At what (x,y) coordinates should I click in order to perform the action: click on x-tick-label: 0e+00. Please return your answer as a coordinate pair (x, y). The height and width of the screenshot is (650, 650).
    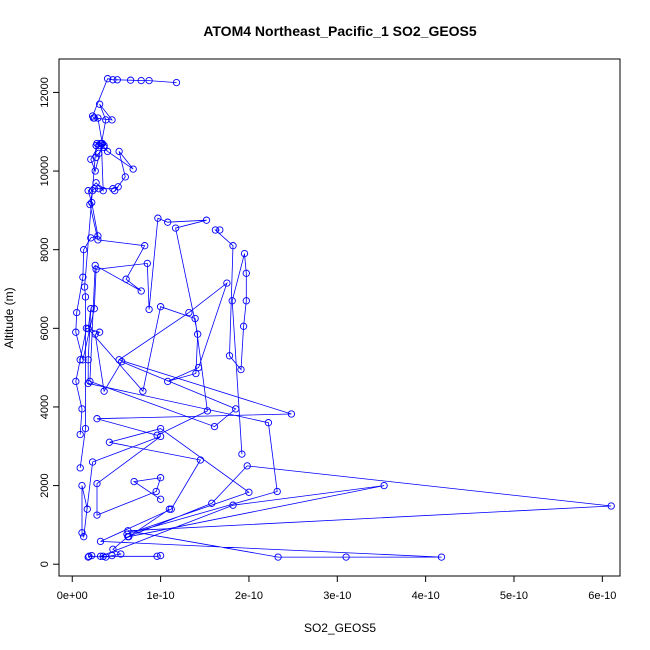
    Looking at the image, I should click on (72, 596).